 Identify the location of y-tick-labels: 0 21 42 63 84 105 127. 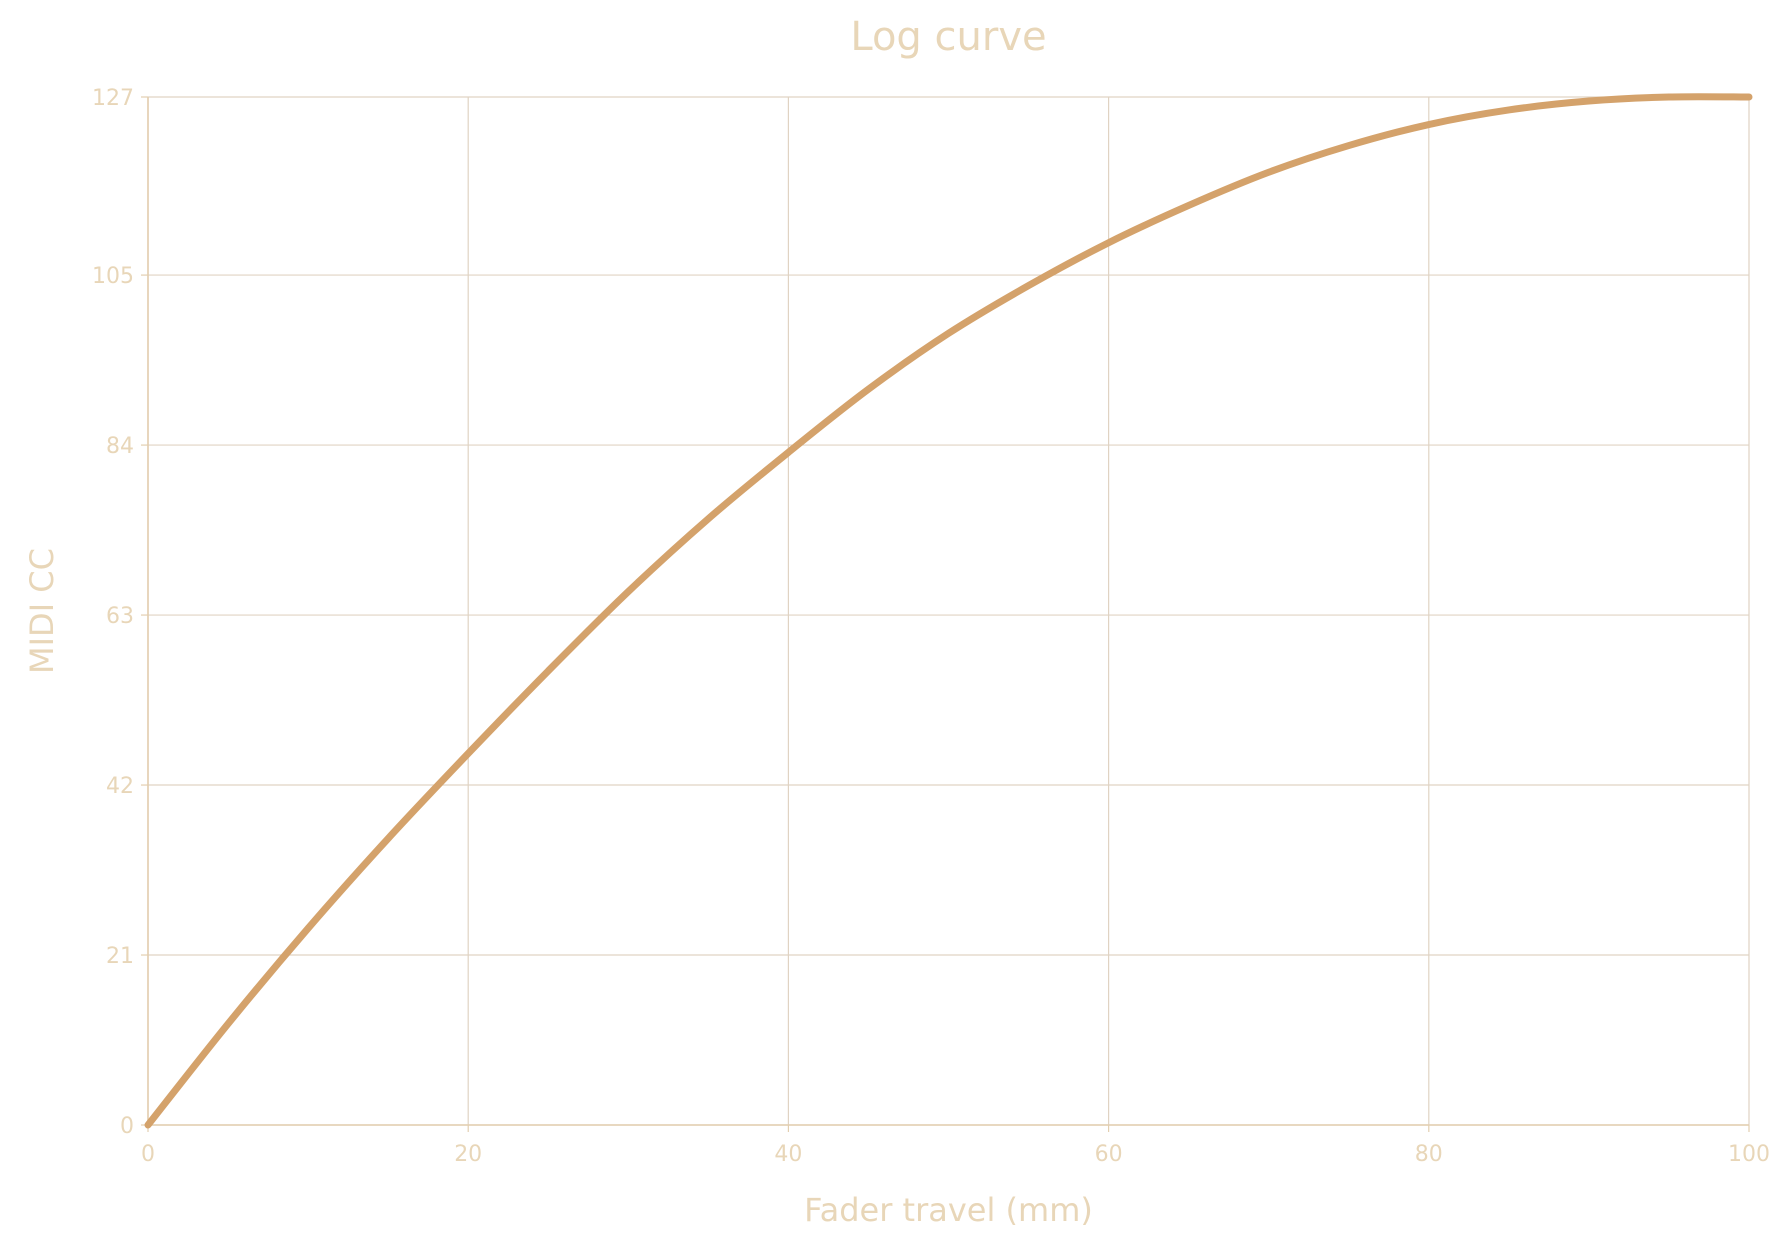
(113, 612).